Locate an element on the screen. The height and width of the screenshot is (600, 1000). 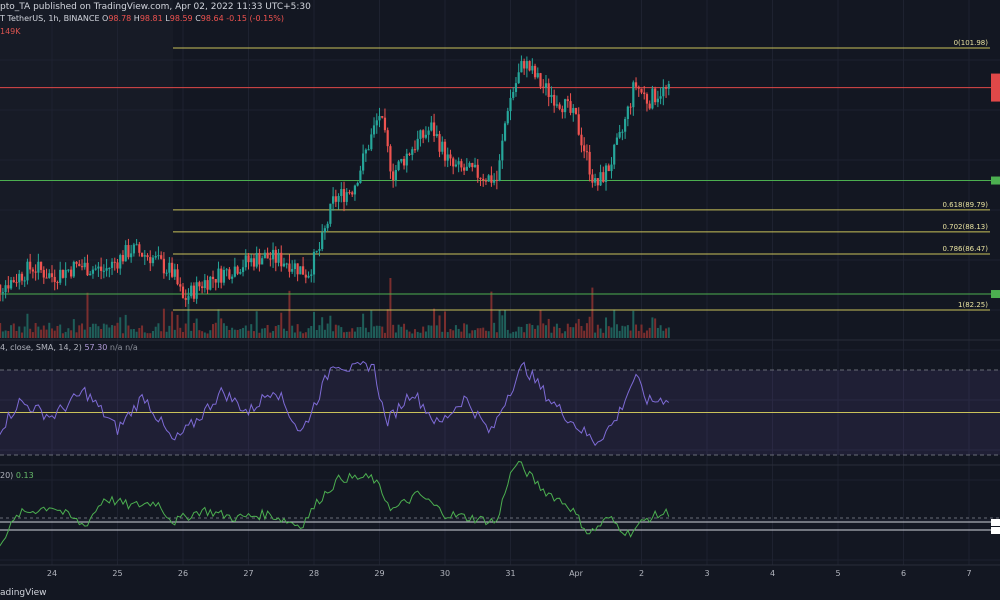
rsi-settings: 4, close, SMA, 14, 2) is located at coordinates (41, 347).